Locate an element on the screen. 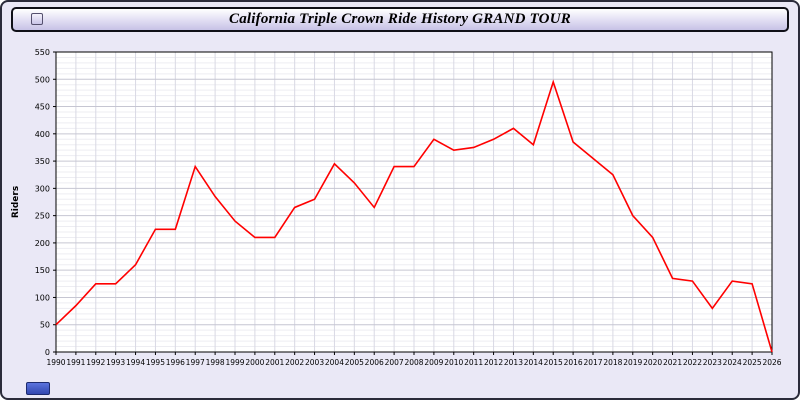 This screenshot has width=800, height=400. svg-text: 50 is located at coordinates (45, 325).